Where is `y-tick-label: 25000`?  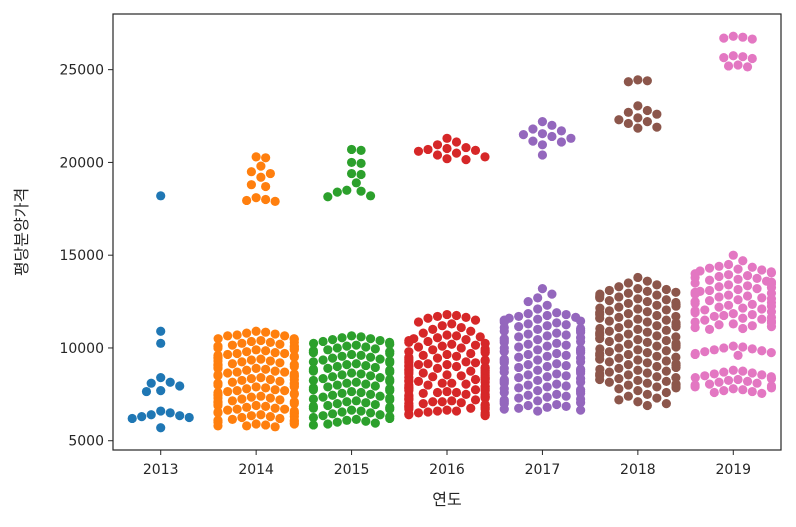 y-tick-label: 25000 is located at coordinates (81, 71).